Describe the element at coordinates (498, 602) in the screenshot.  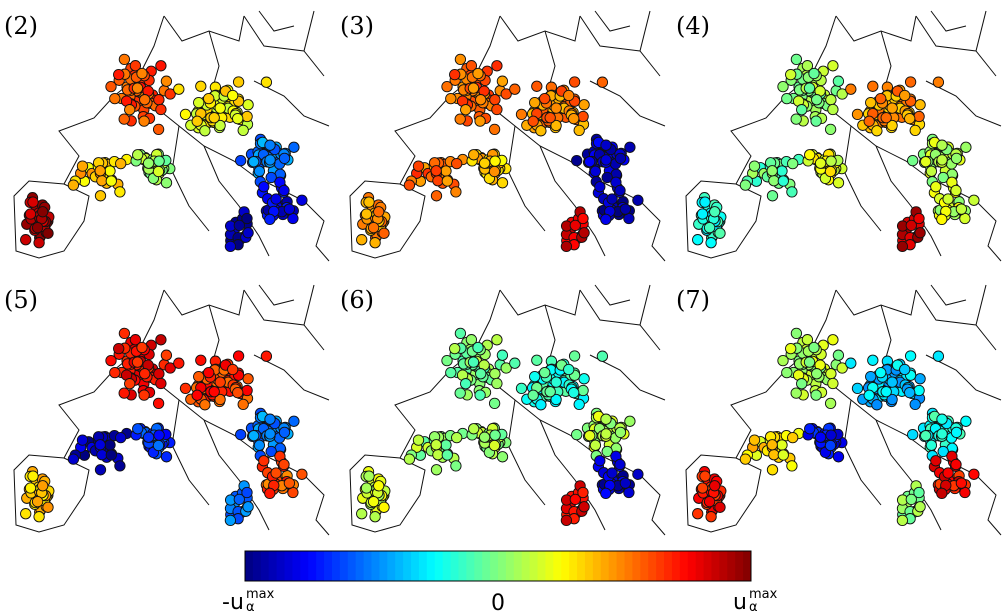
I see `colorbar-zero-label: 0` at that location.